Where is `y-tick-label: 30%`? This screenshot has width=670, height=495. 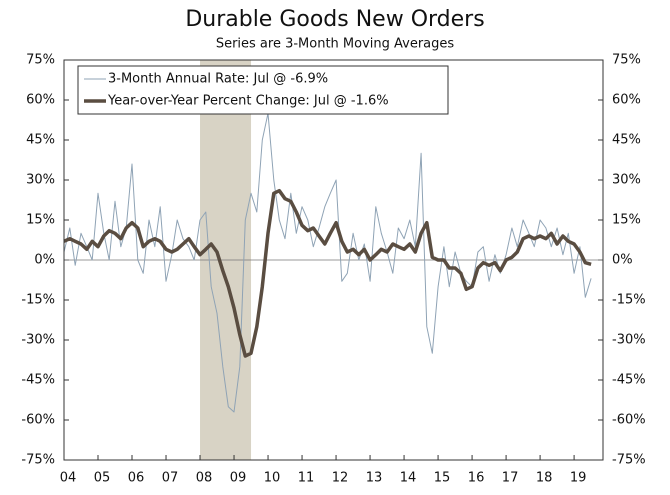
y-tick-label: 30% is located at coordinates (40, 180).